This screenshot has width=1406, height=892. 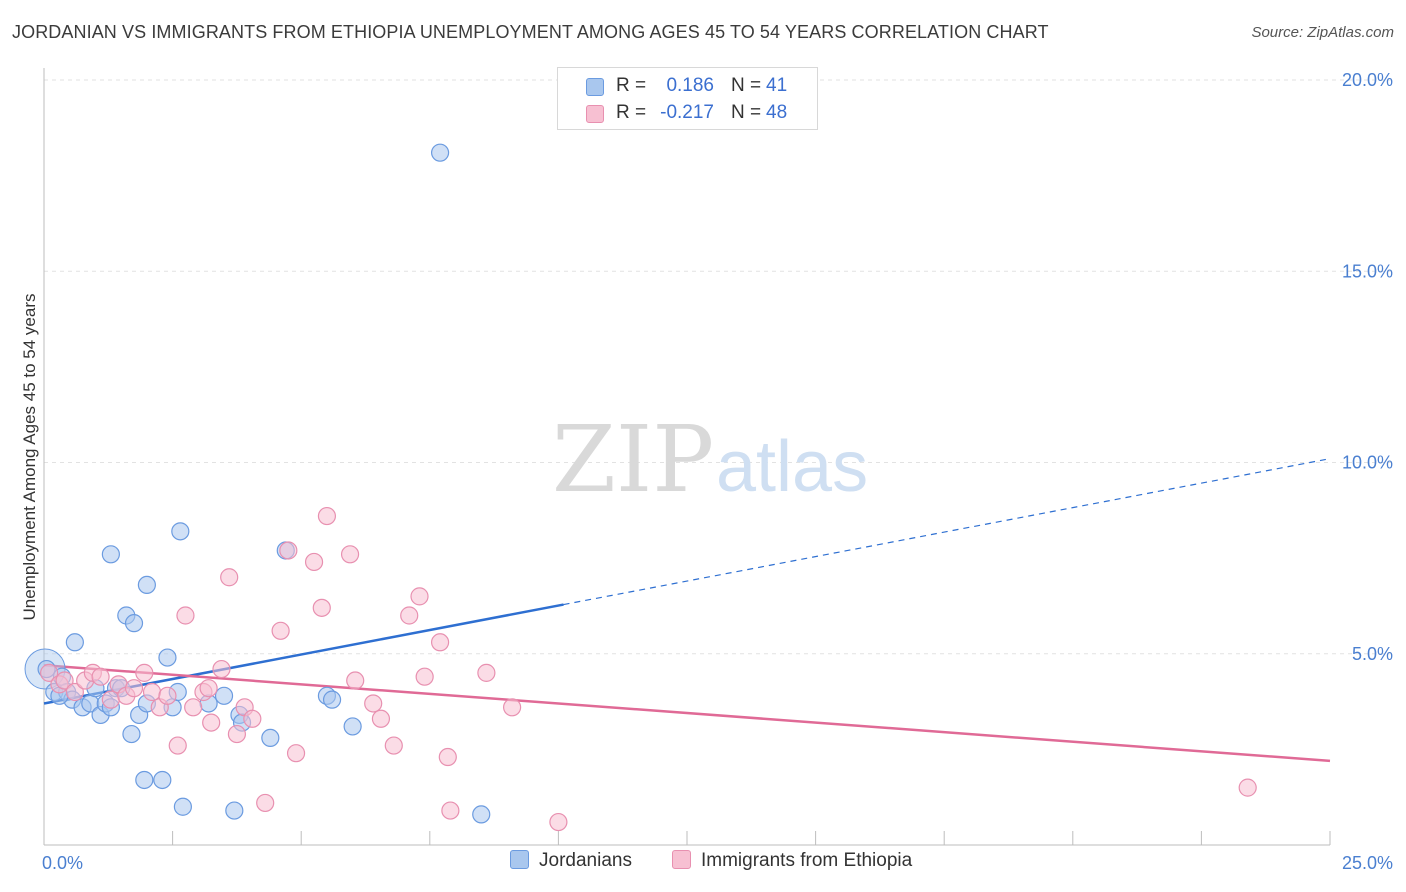 I want to click on ethiopia-trend-line, so click(x=687, y=713).